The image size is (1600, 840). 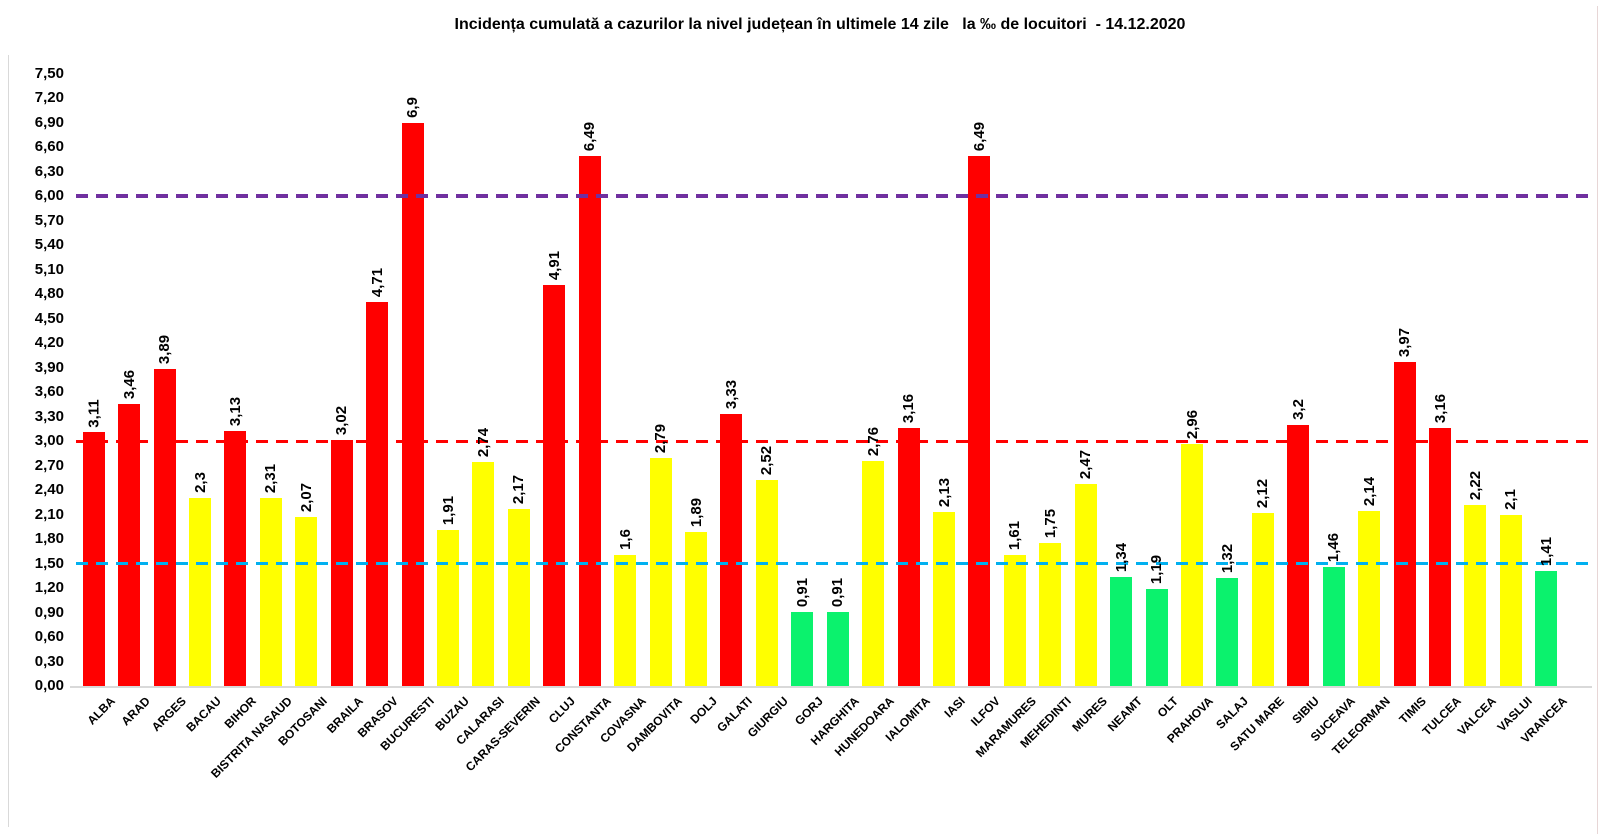 What do you see at coordinates (271, 478) in the screenshot?
I see `value-label-bistrita-nasaud: 2,31` at bounding box center [271, 478].